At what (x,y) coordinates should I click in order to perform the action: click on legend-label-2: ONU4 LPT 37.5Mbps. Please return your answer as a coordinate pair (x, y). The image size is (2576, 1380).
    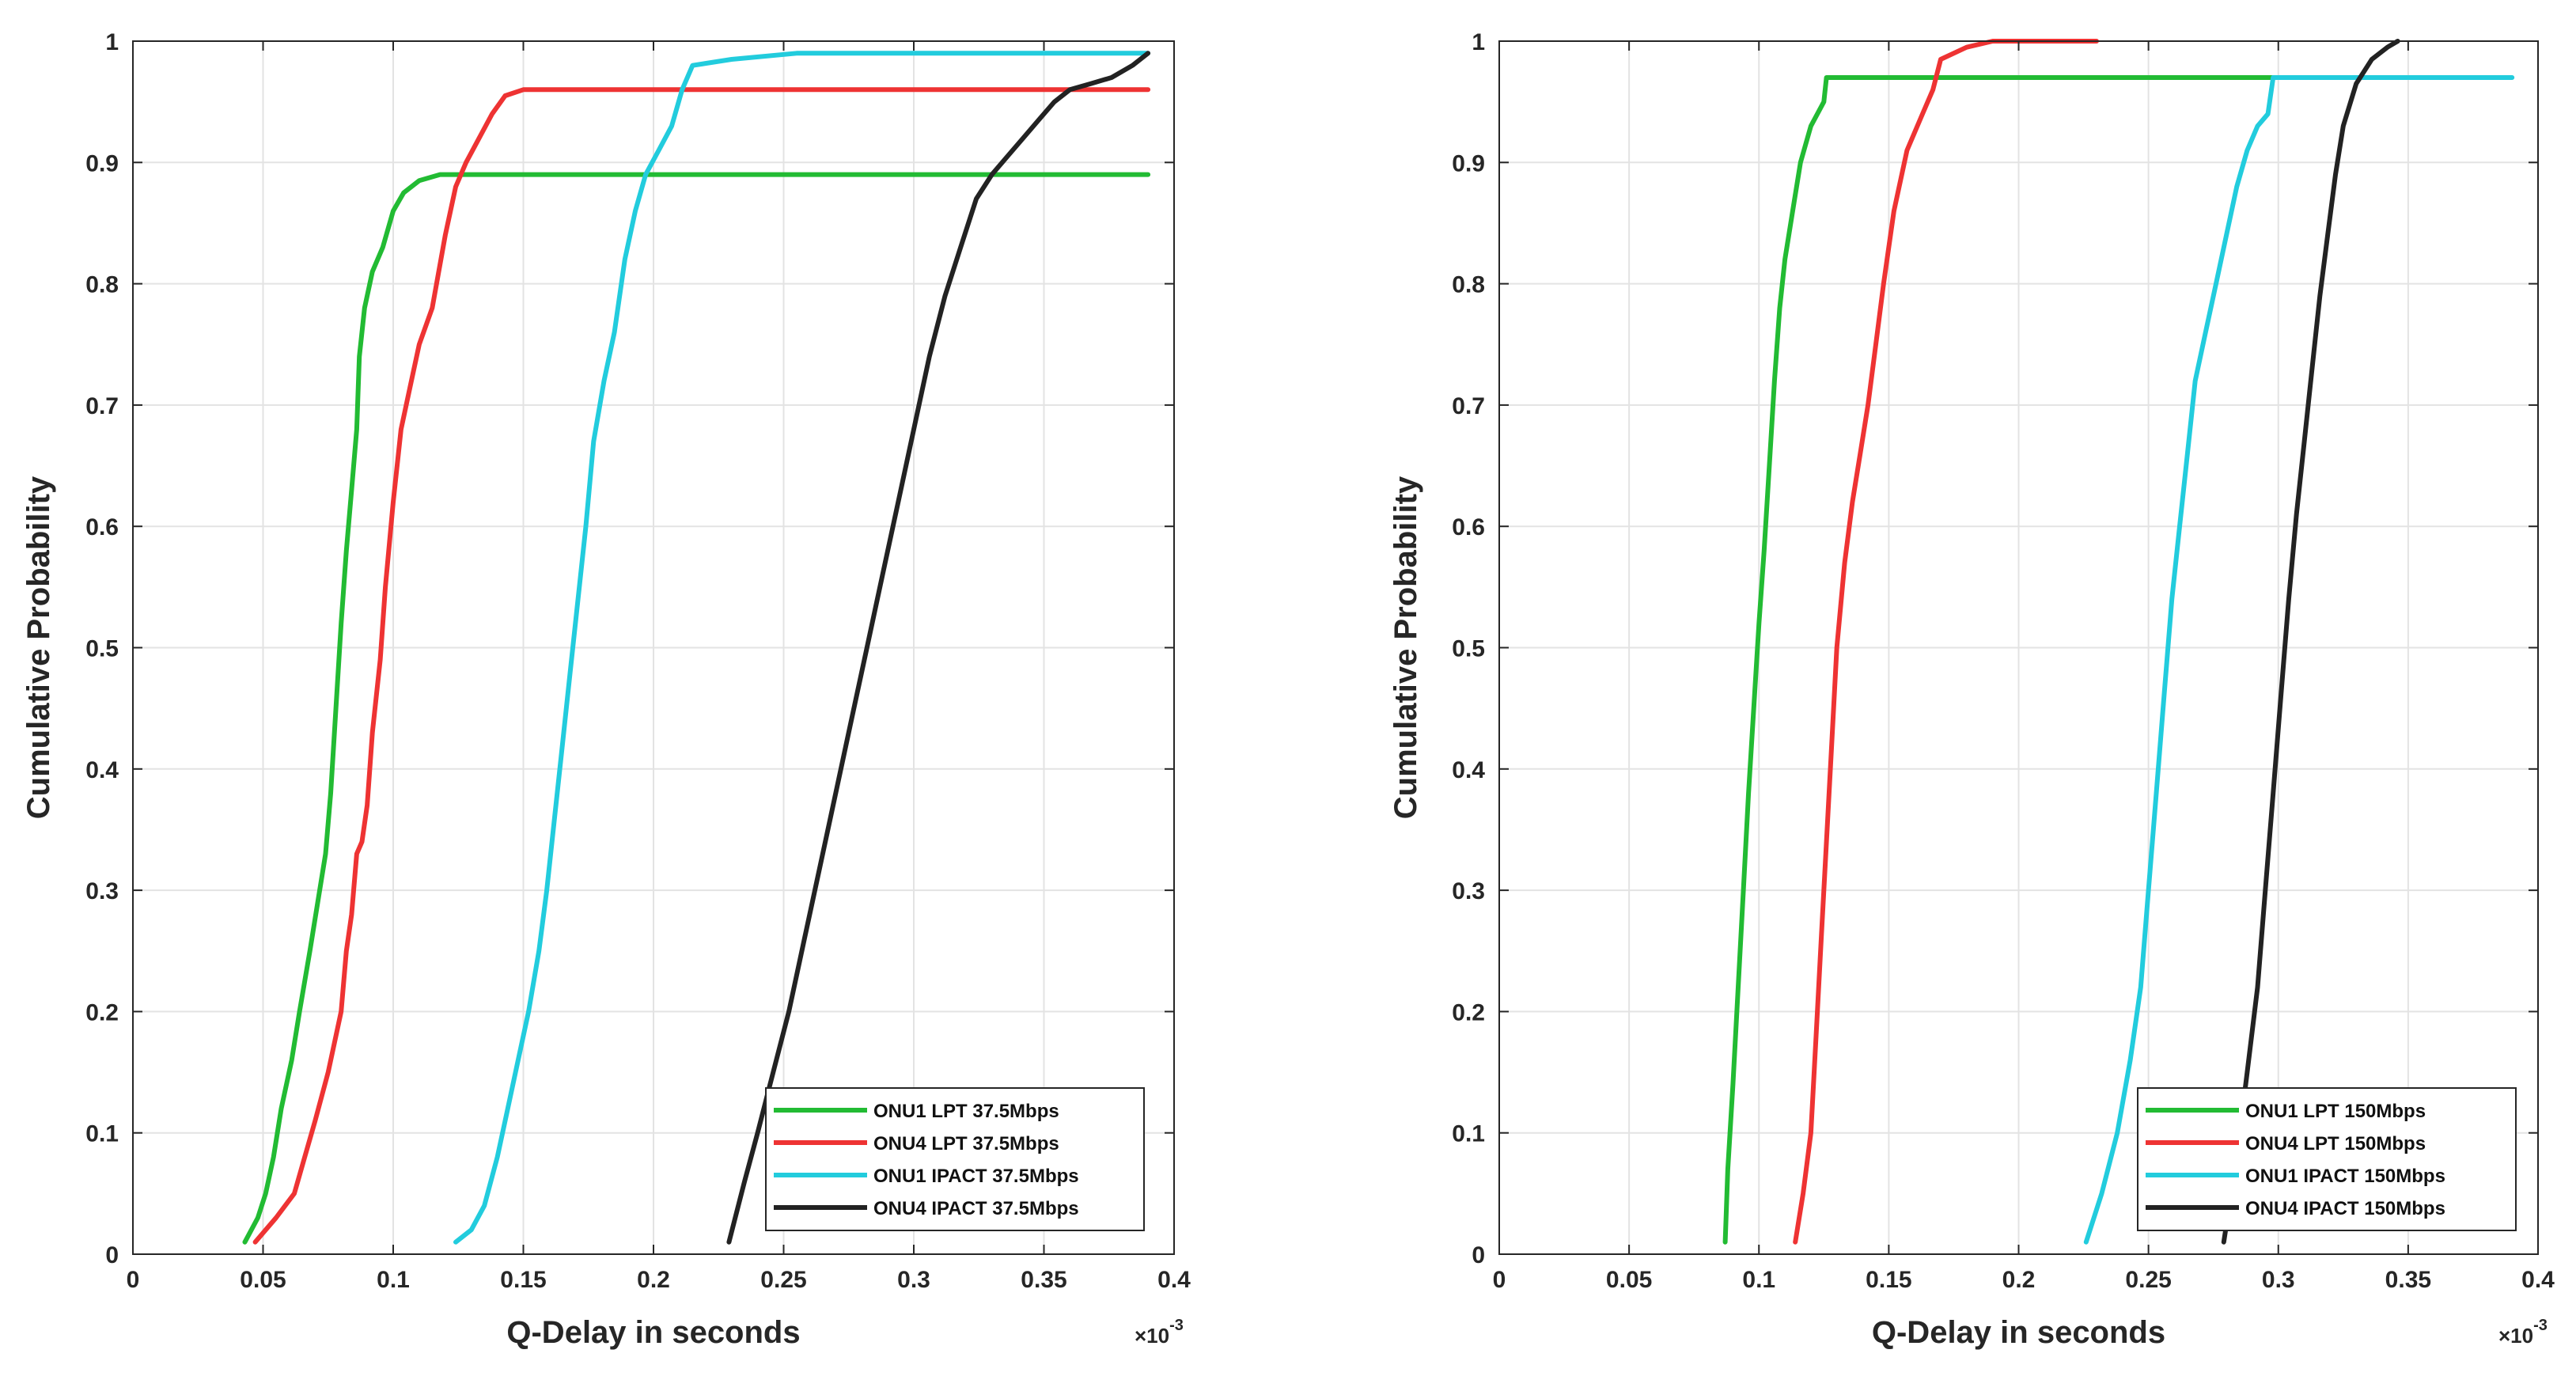
    Looking at the image, I should click on (966, 1143).